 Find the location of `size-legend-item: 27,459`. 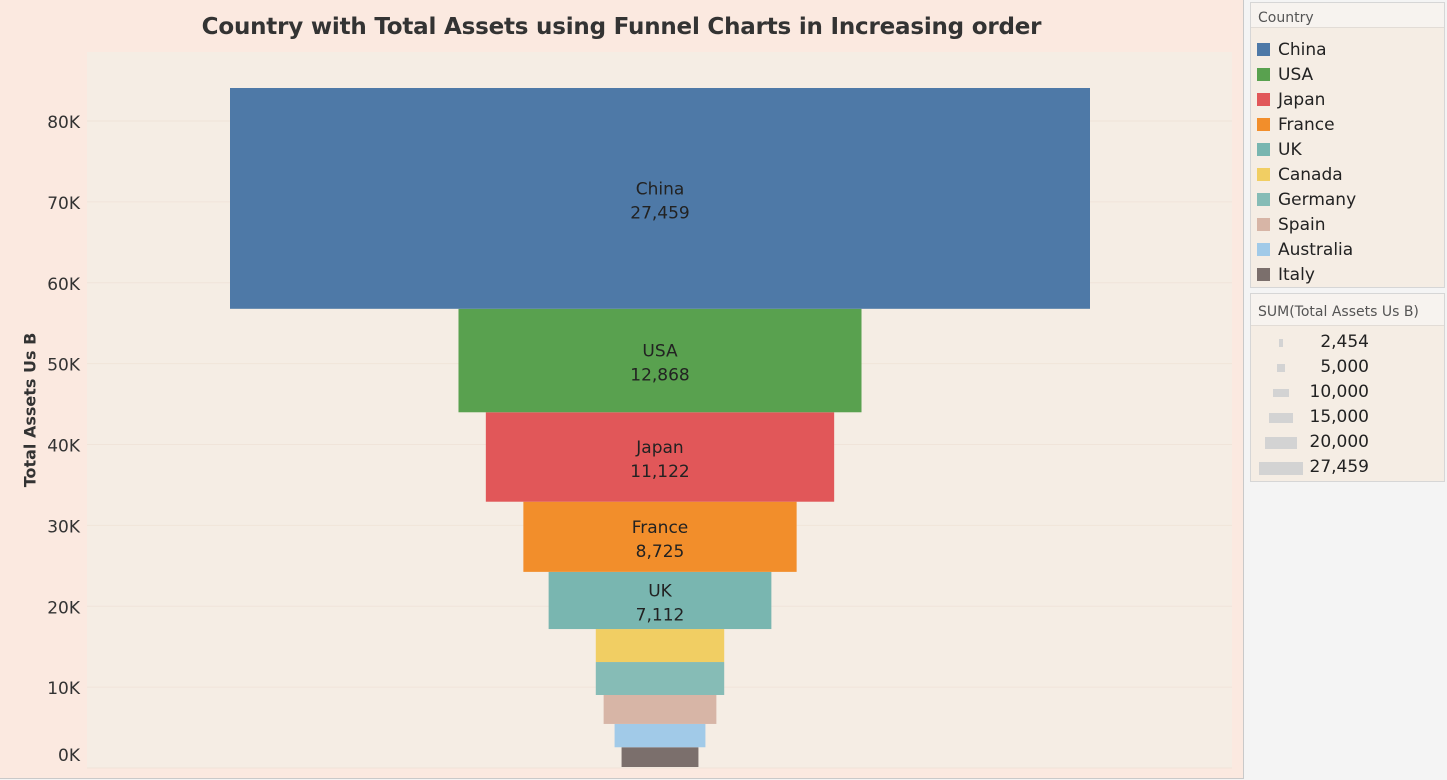

size-legend-item: 27,459 is located at coordinates (1346, 467).